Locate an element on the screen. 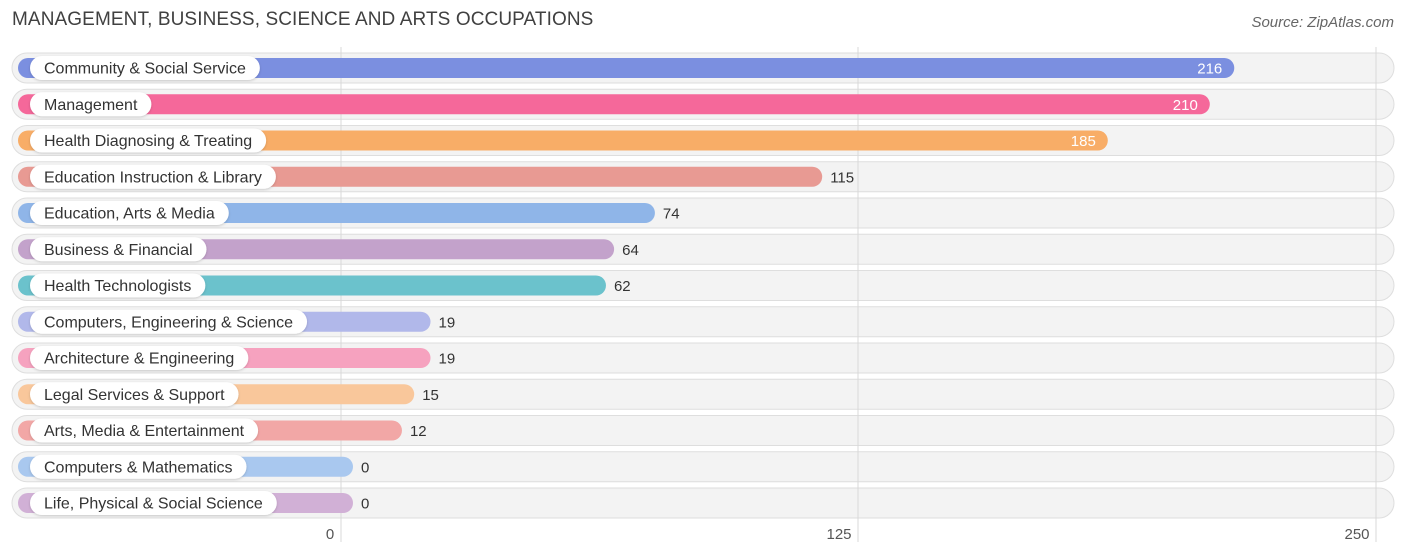 The image size is (1406, 558). category-label: Legal Services & Support is located at coordinates (134, 395).